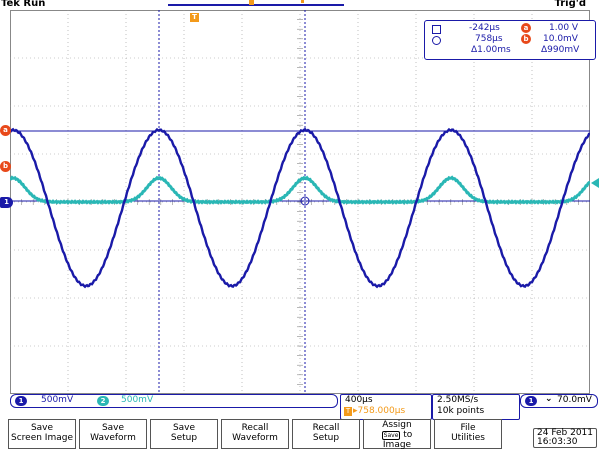  What do you see at coordinates (458, 400) in the screenshot?
I see `sample-rate: 2.50MS/s` at bounding box center [458, 400].